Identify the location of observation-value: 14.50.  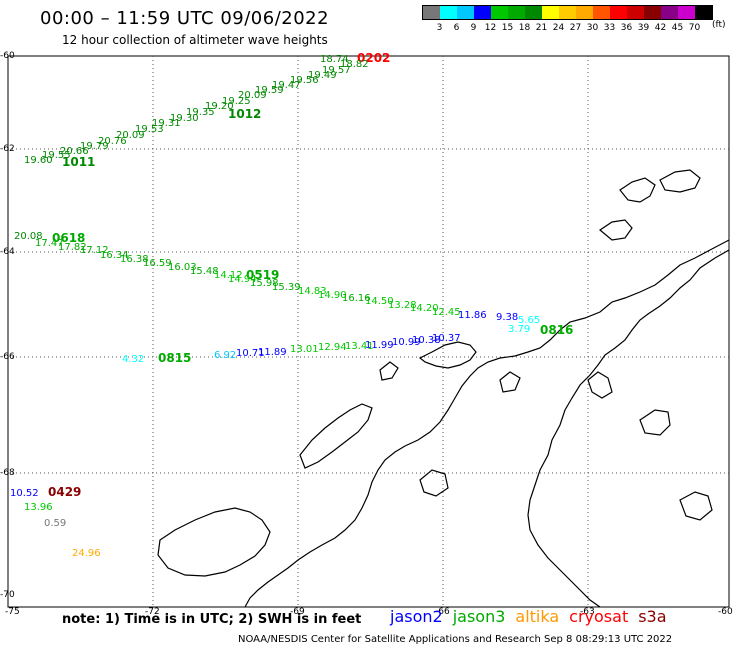
(379, 301).